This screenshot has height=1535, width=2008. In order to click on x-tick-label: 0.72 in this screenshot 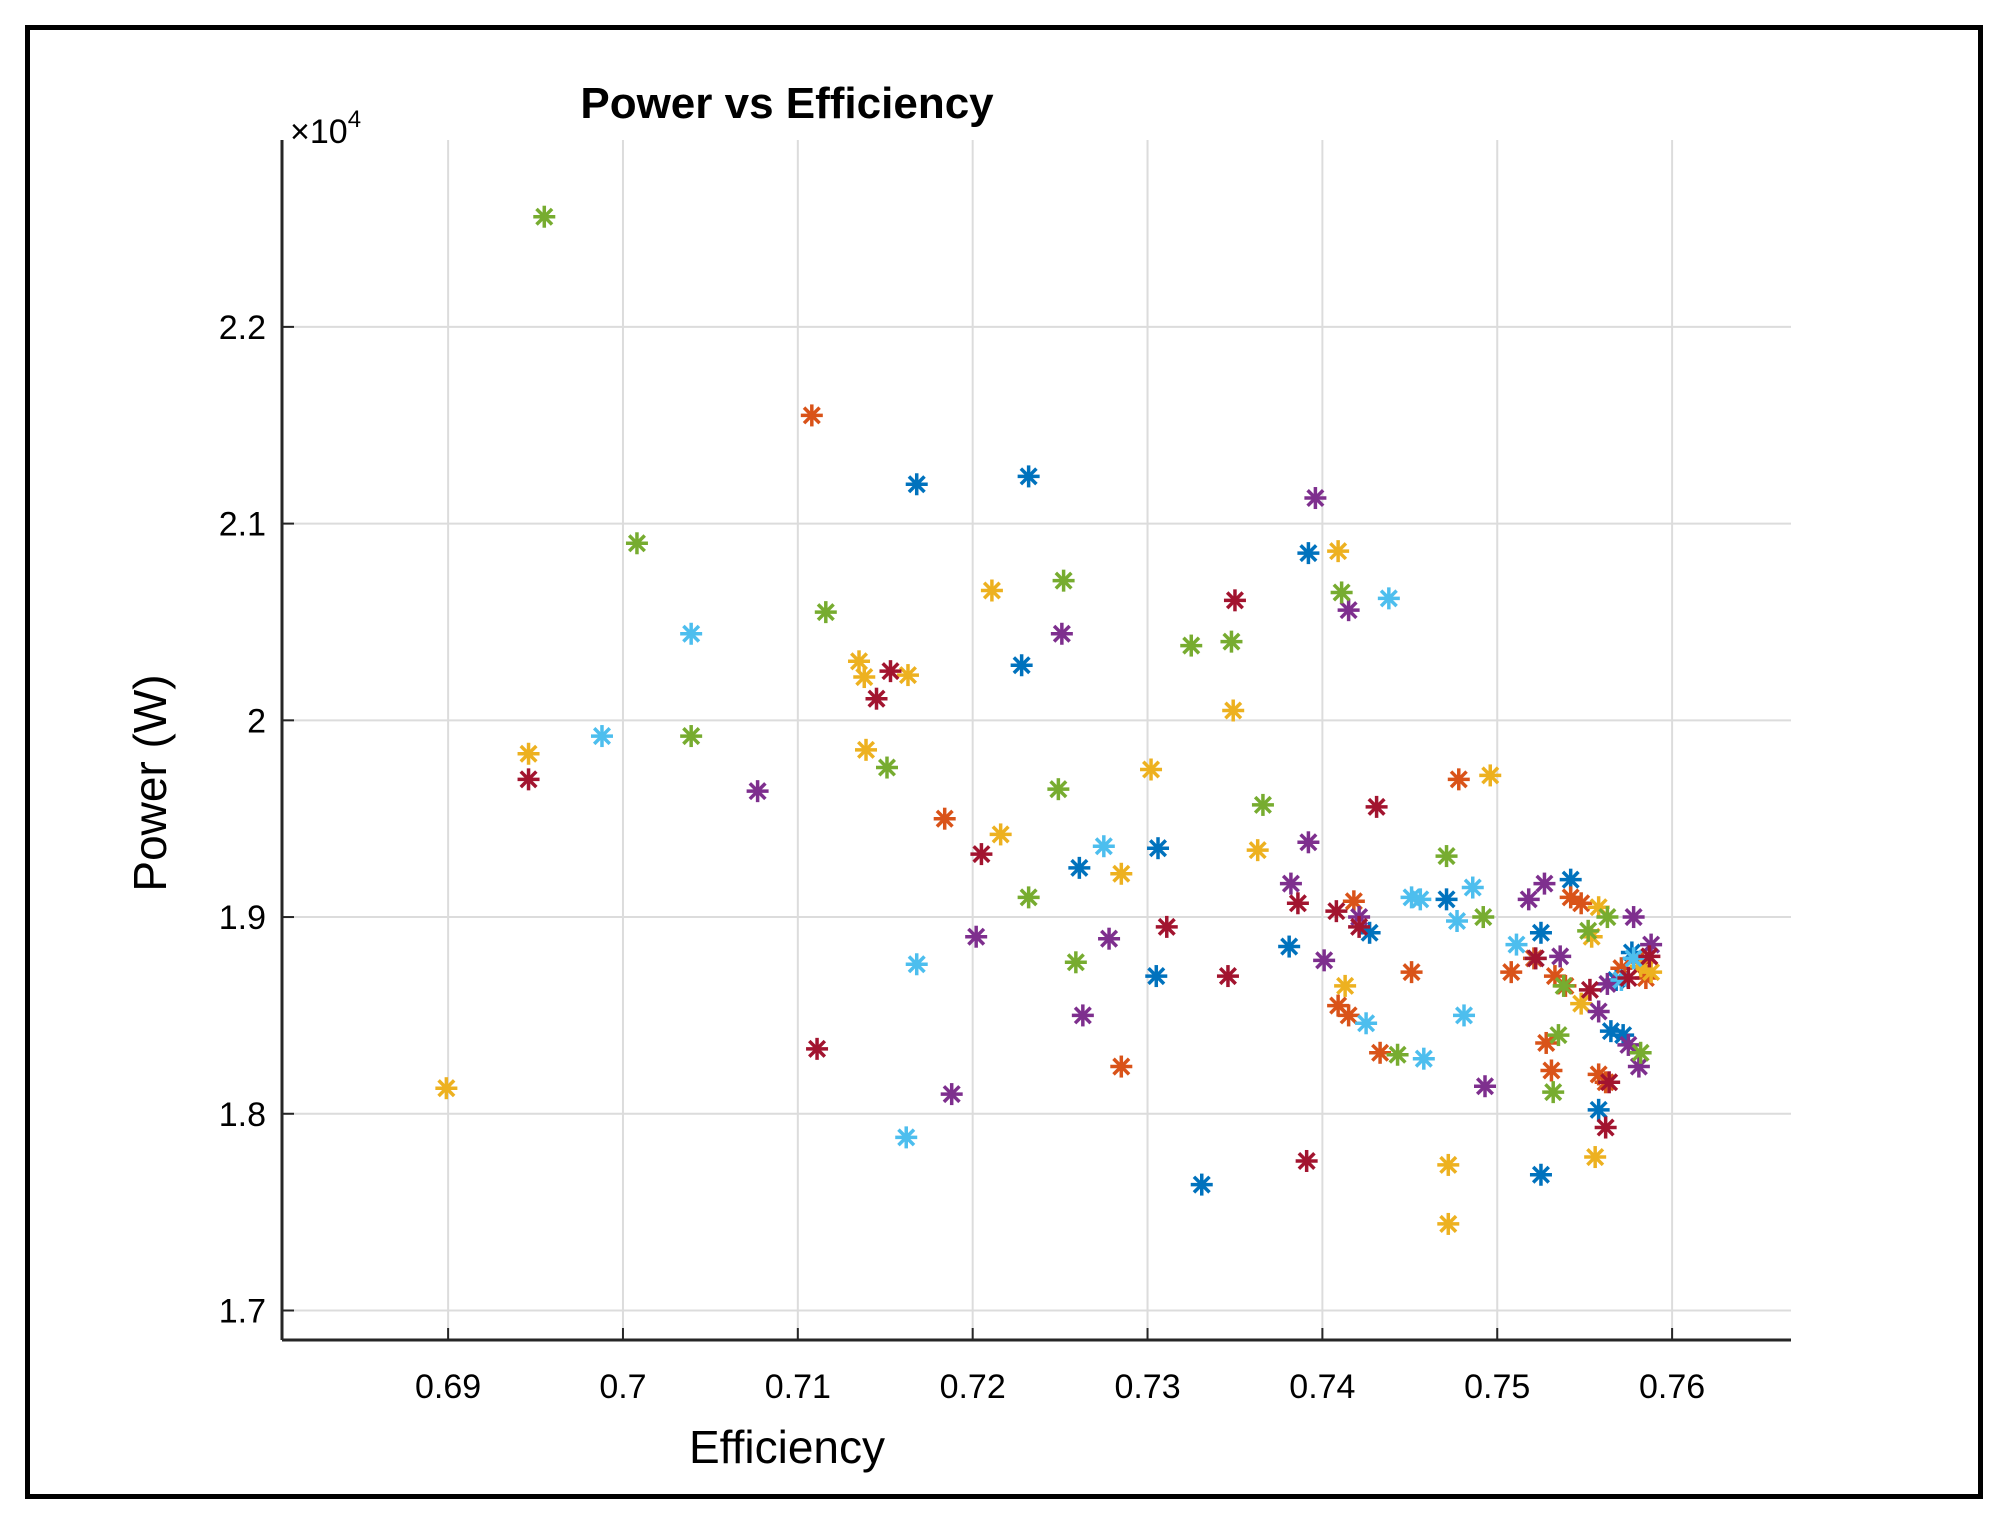, I will do `click(973, 1387)`.